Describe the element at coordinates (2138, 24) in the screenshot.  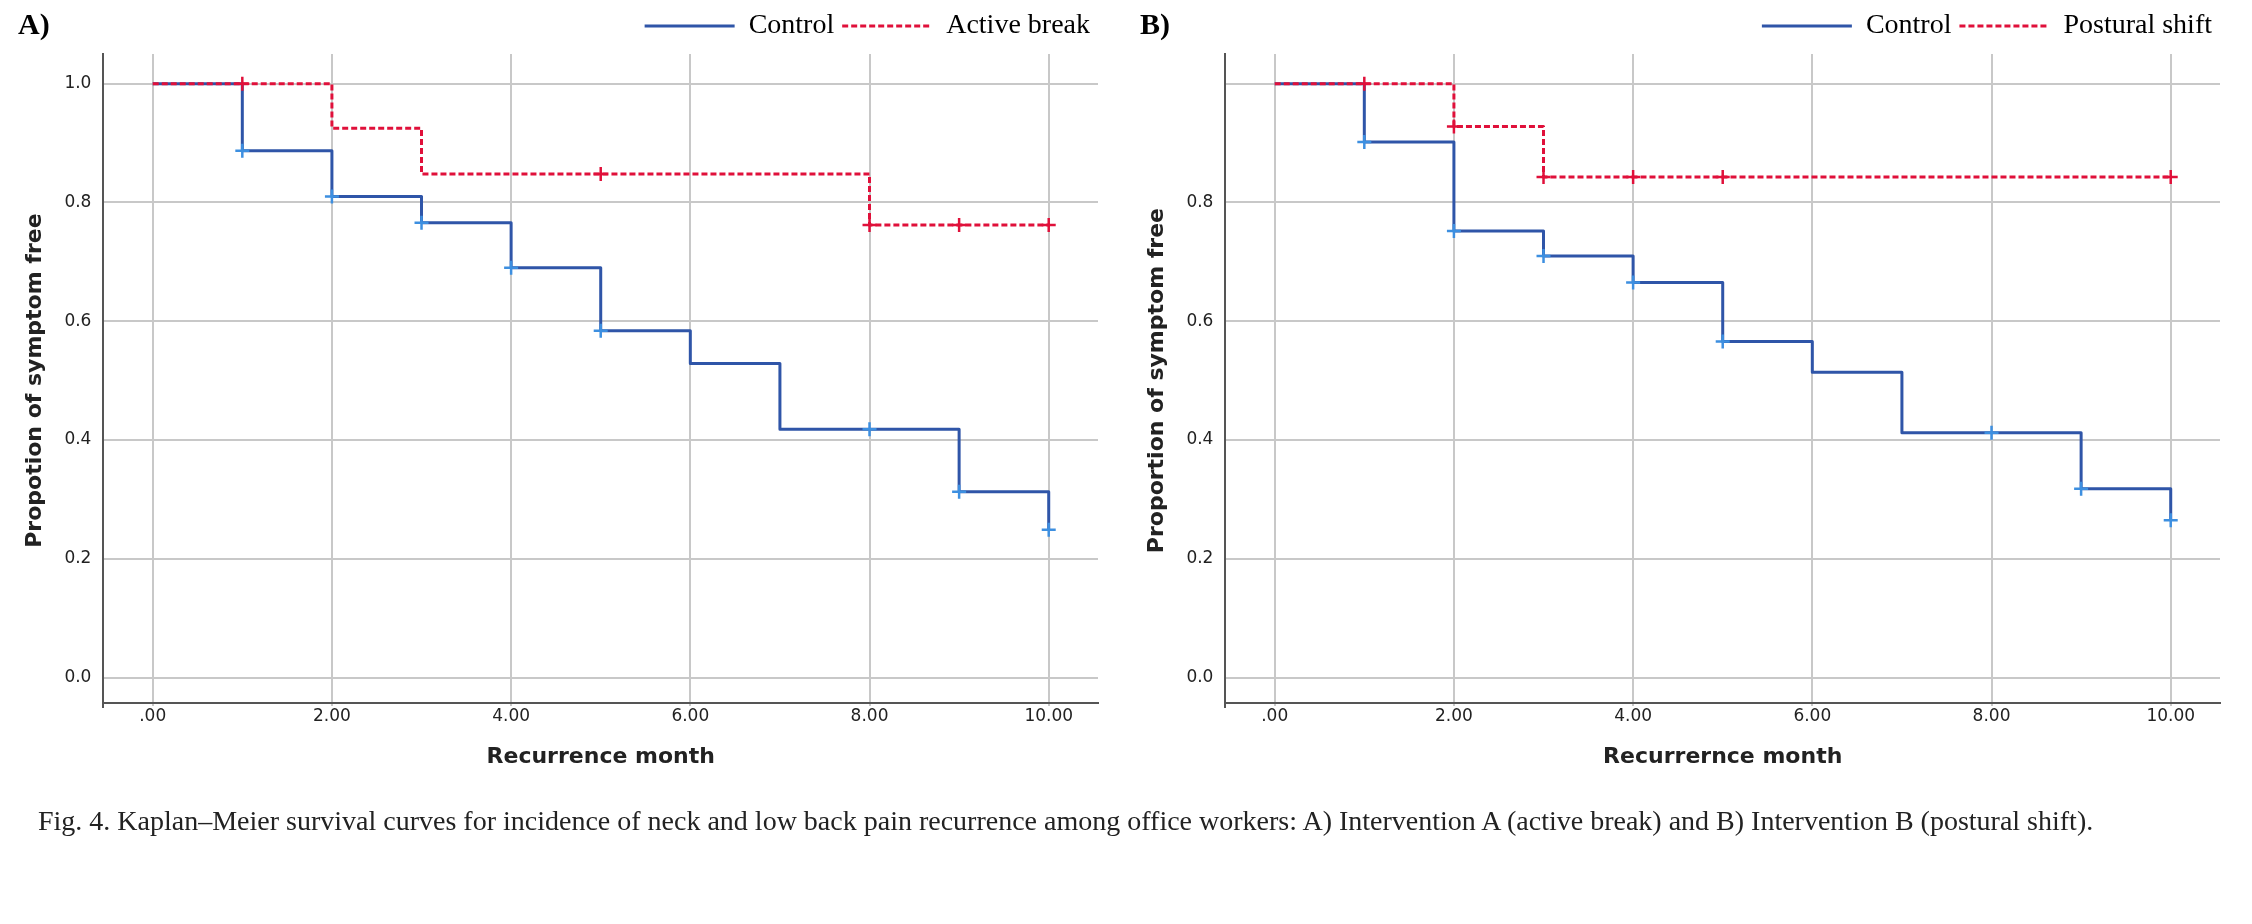
I see `legend-label: Postural shift` at that location.